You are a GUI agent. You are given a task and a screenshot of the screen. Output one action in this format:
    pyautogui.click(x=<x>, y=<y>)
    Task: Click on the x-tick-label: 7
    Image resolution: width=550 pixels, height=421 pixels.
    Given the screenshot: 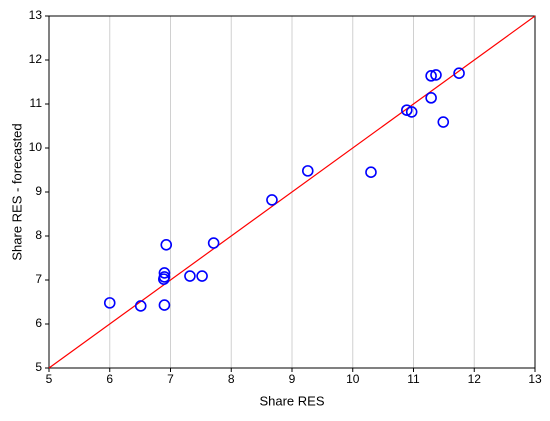 What is the action you would take?
    pyautogui.click(x=170, y=379)
    